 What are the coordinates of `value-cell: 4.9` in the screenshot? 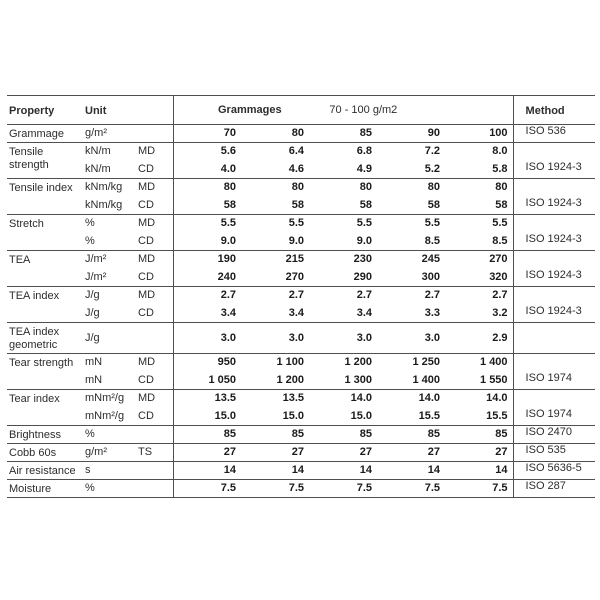 It's located at (343, 169).